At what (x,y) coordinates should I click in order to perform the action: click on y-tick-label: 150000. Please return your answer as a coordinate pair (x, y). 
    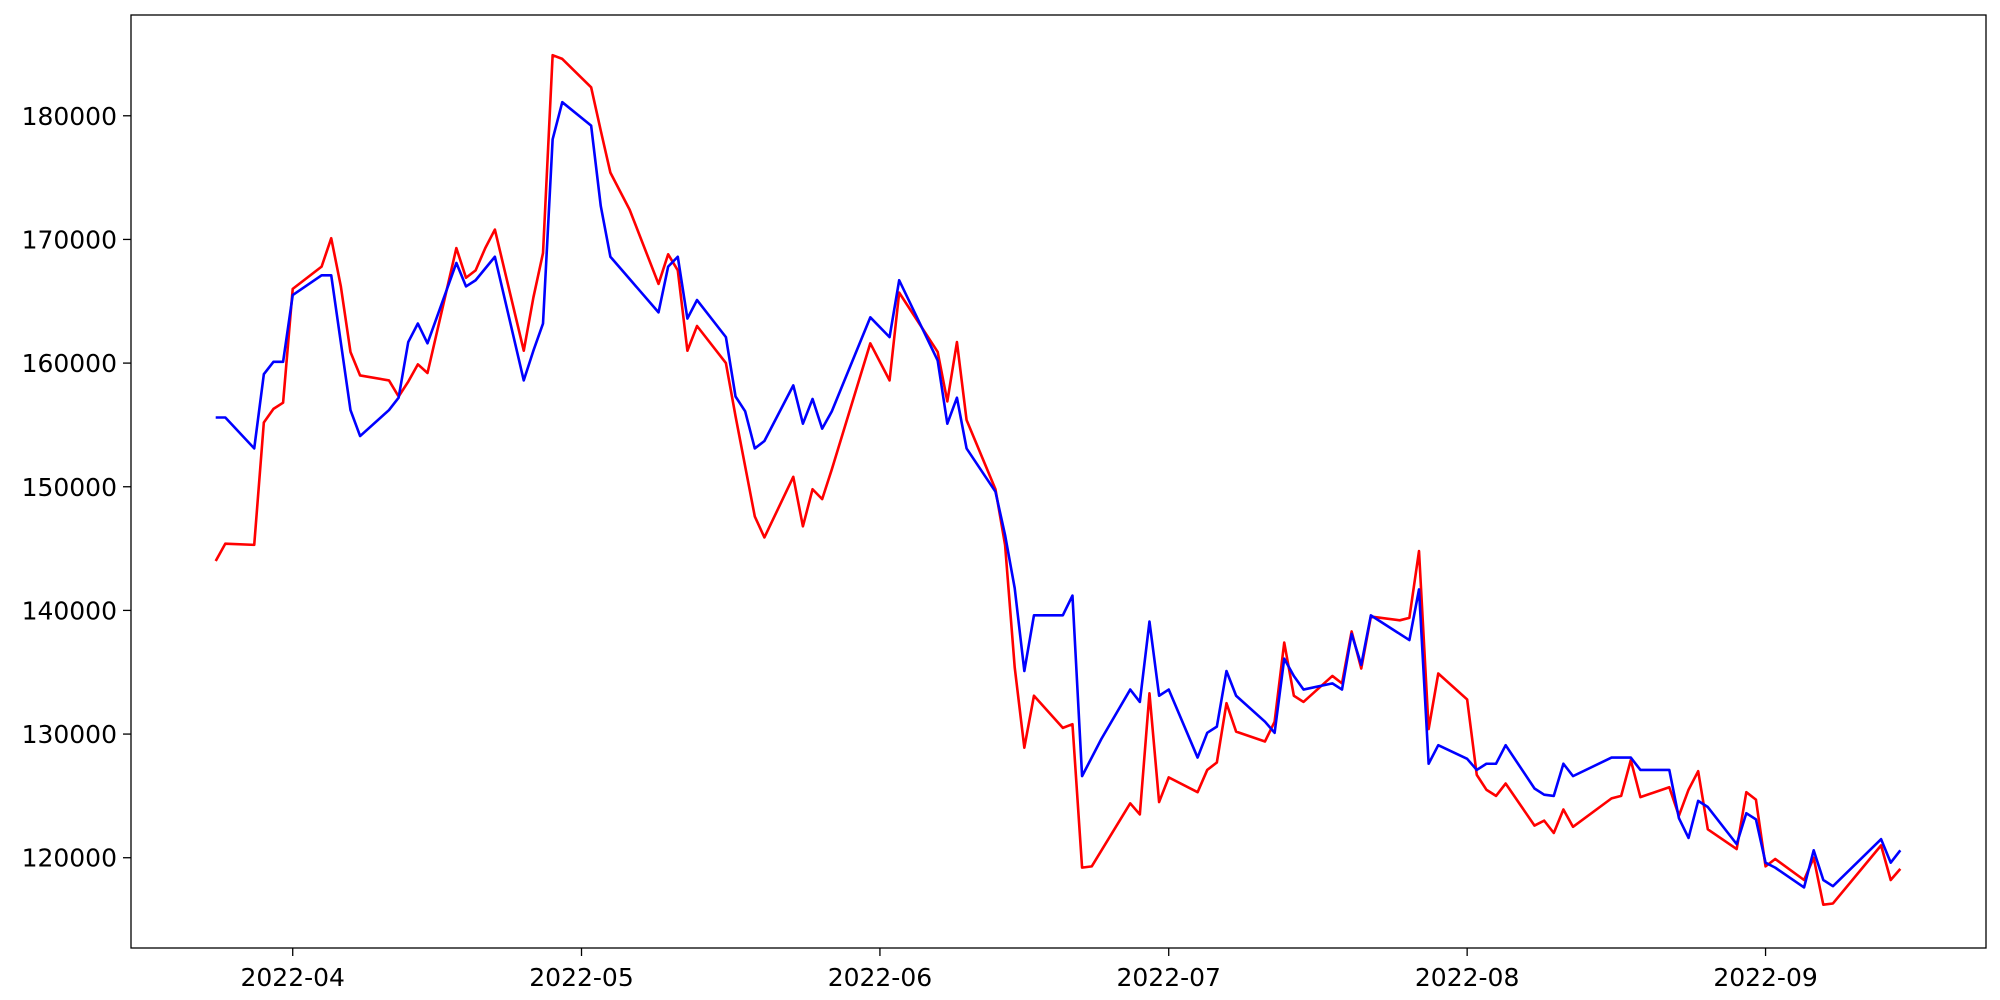
    Looking at the image, I should click on (69, 487).